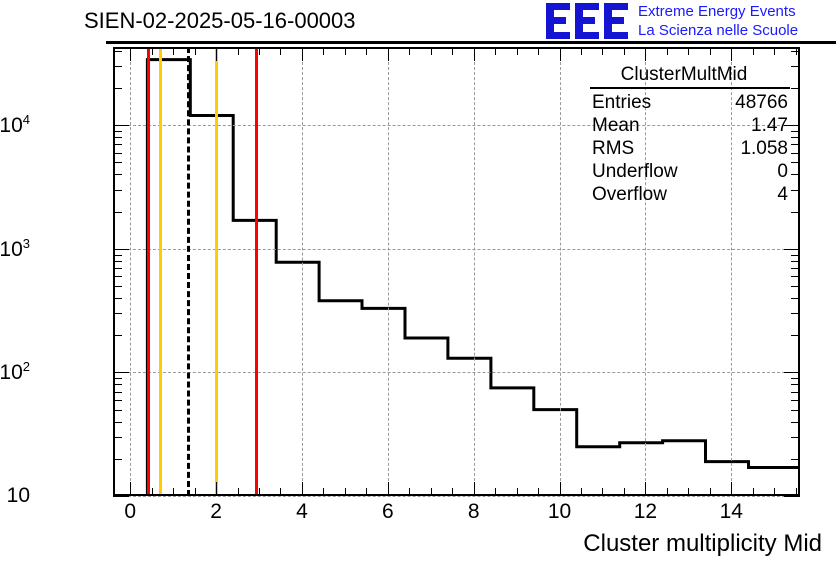 This screenshot has width=836, height=572. Describe the element at coordinates (15, 372) in the screenshot. I see `y-axis-label: 10²` at that location.